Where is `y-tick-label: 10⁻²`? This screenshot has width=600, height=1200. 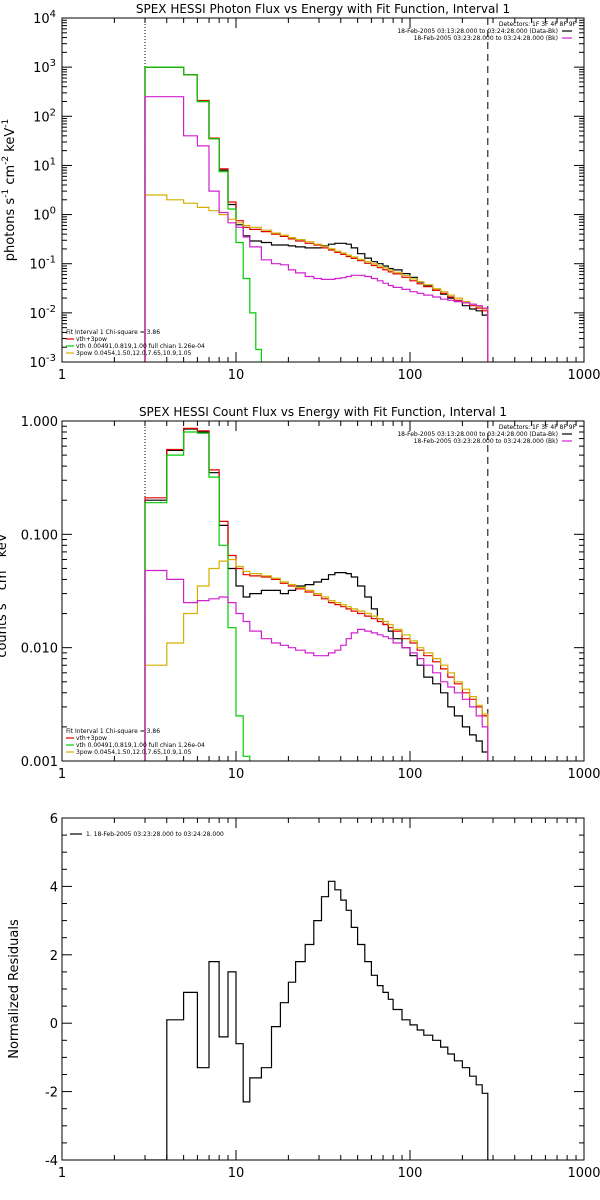
y-tick-label: 10⁻² is located at coordinates (42, 313).